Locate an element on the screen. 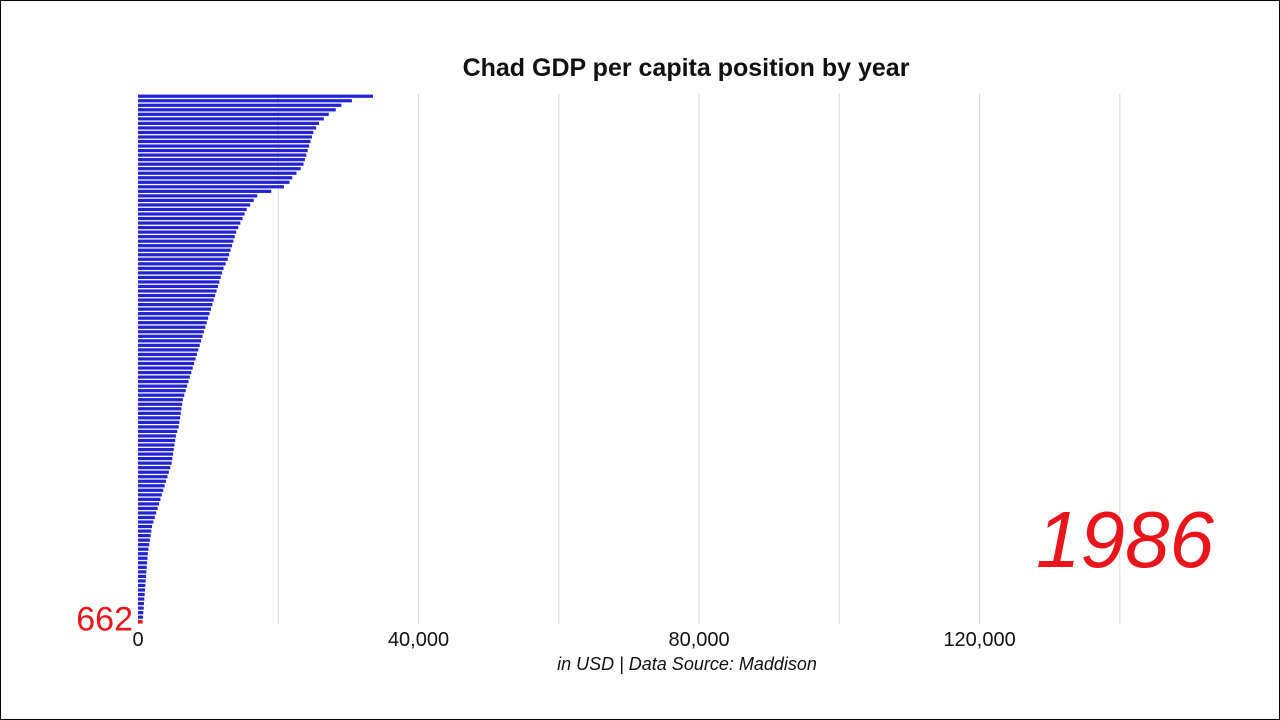  x-tick-label: 0 is located at coordinates (137, 640).